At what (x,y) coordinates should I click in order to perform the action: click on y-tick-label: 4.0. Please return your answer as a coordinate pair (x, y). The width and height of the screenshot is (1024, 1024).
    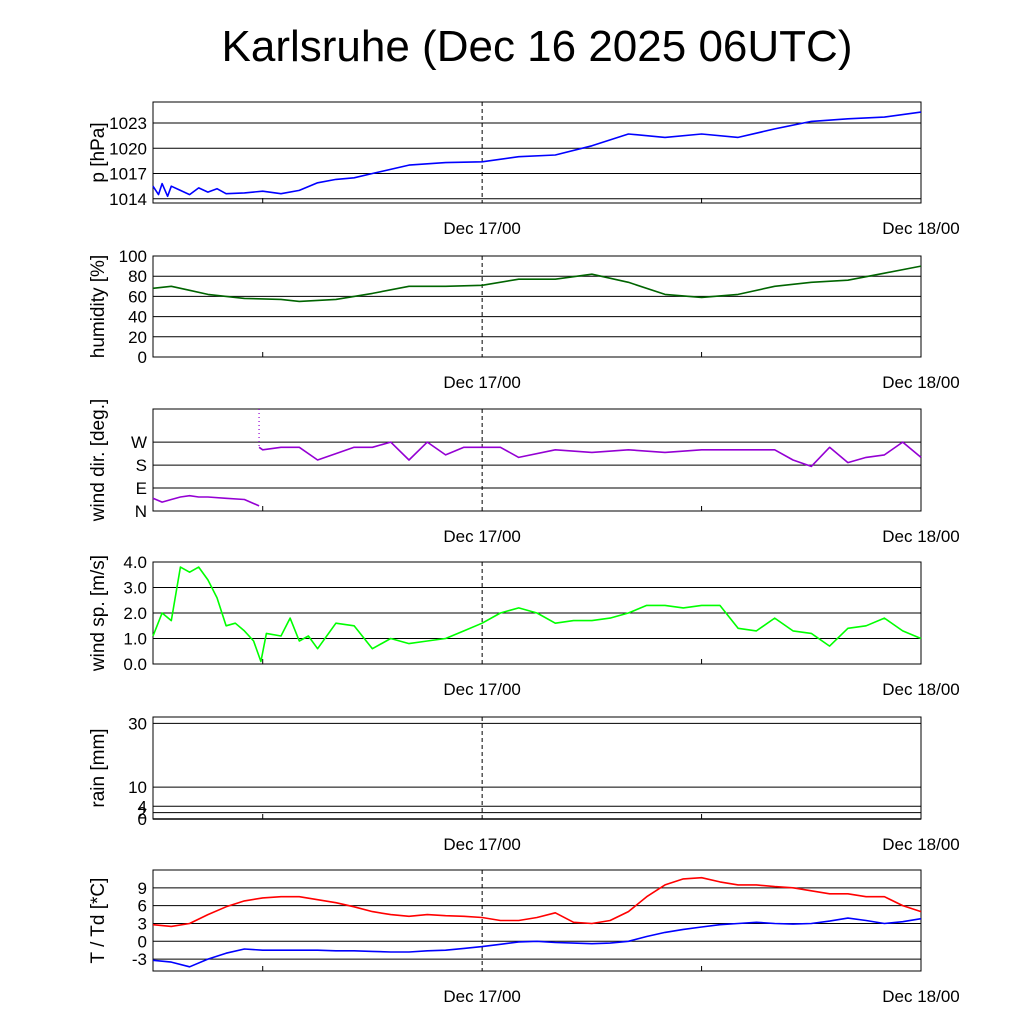
    Looking at the image, I should click on (135, 562).